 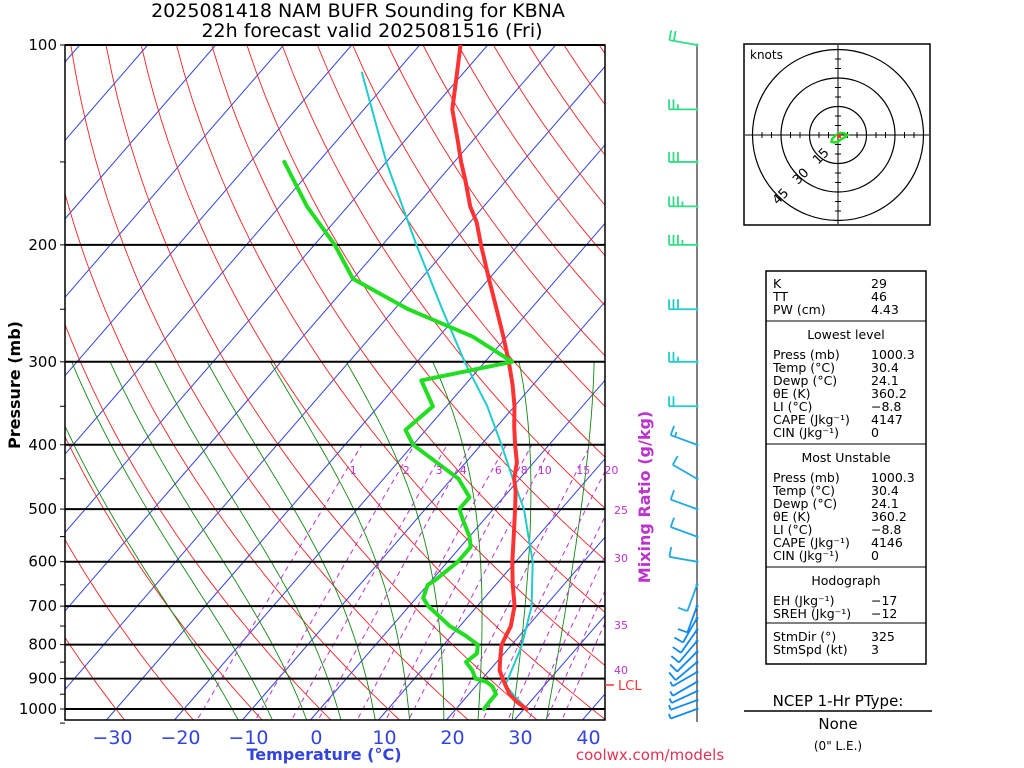 What do you see at coordinates (406, 470) in the screenshot?
I see `mixing-ratio-tick-label: 2` at bounding box center [406, 470].